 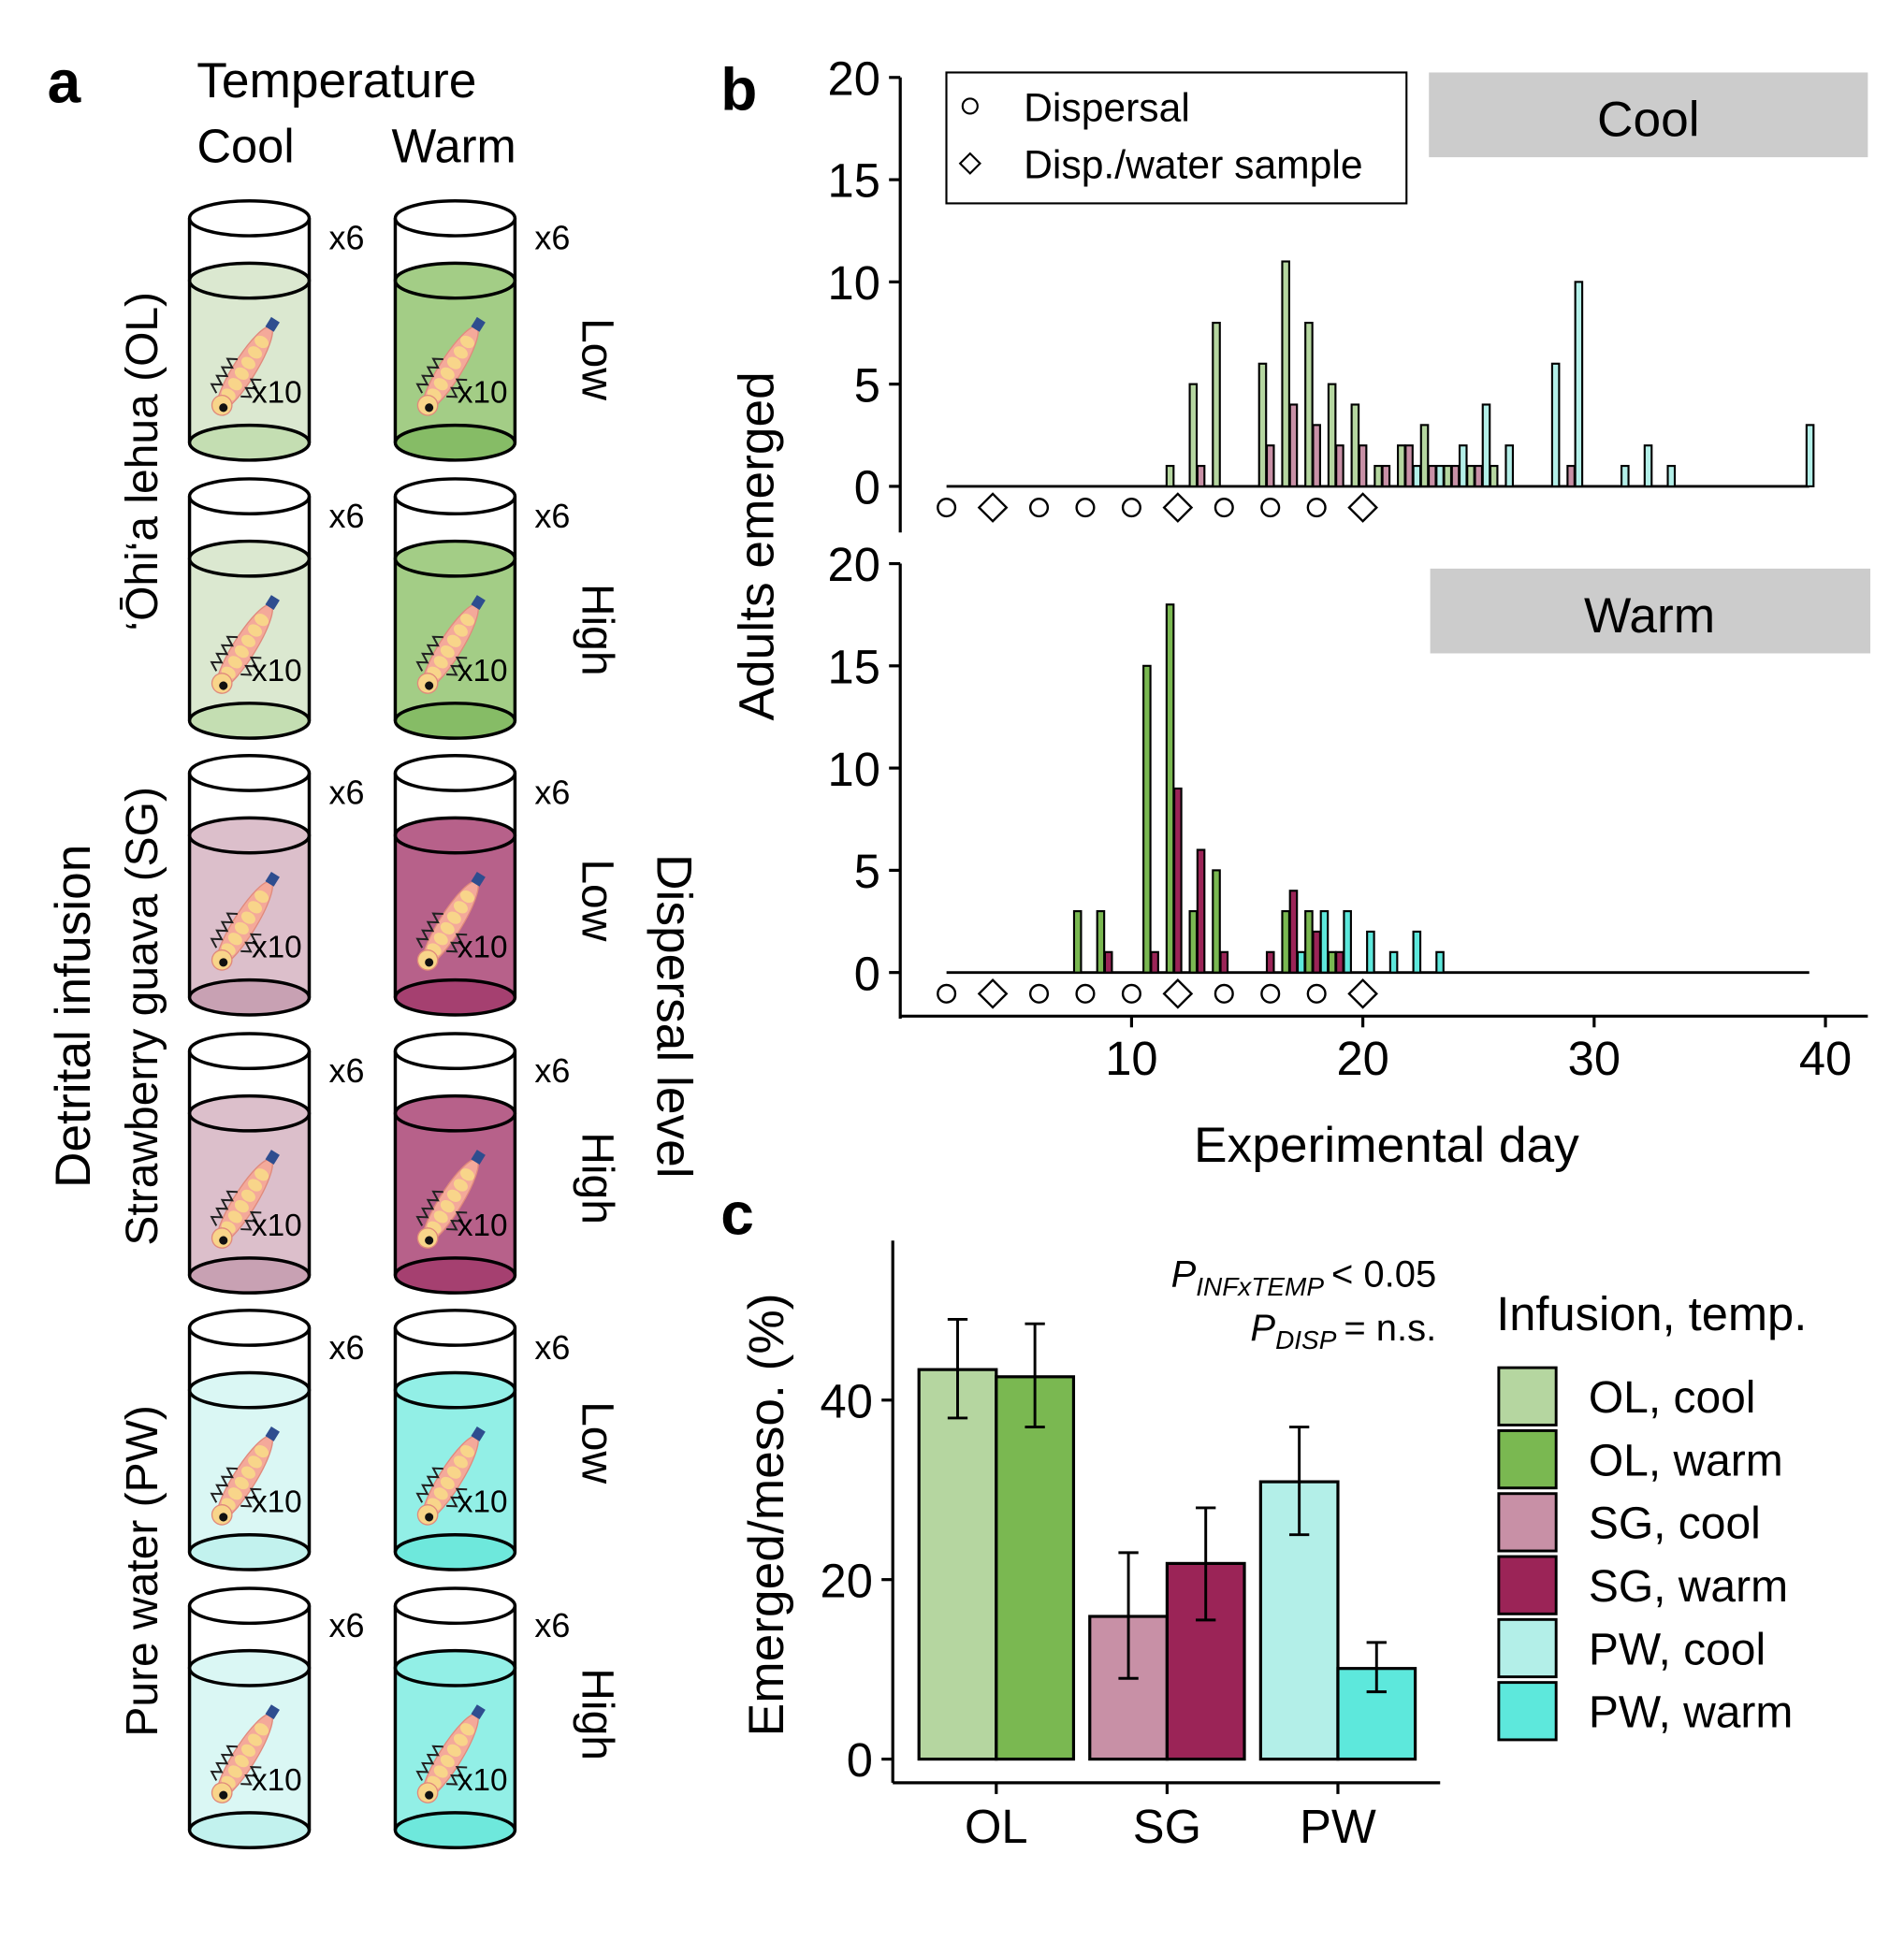 What do you see at coordinates (1527, 1459) in the screenshot?
I see `legend-swatch-ol_warm` at bounding box center [1527, 1459].